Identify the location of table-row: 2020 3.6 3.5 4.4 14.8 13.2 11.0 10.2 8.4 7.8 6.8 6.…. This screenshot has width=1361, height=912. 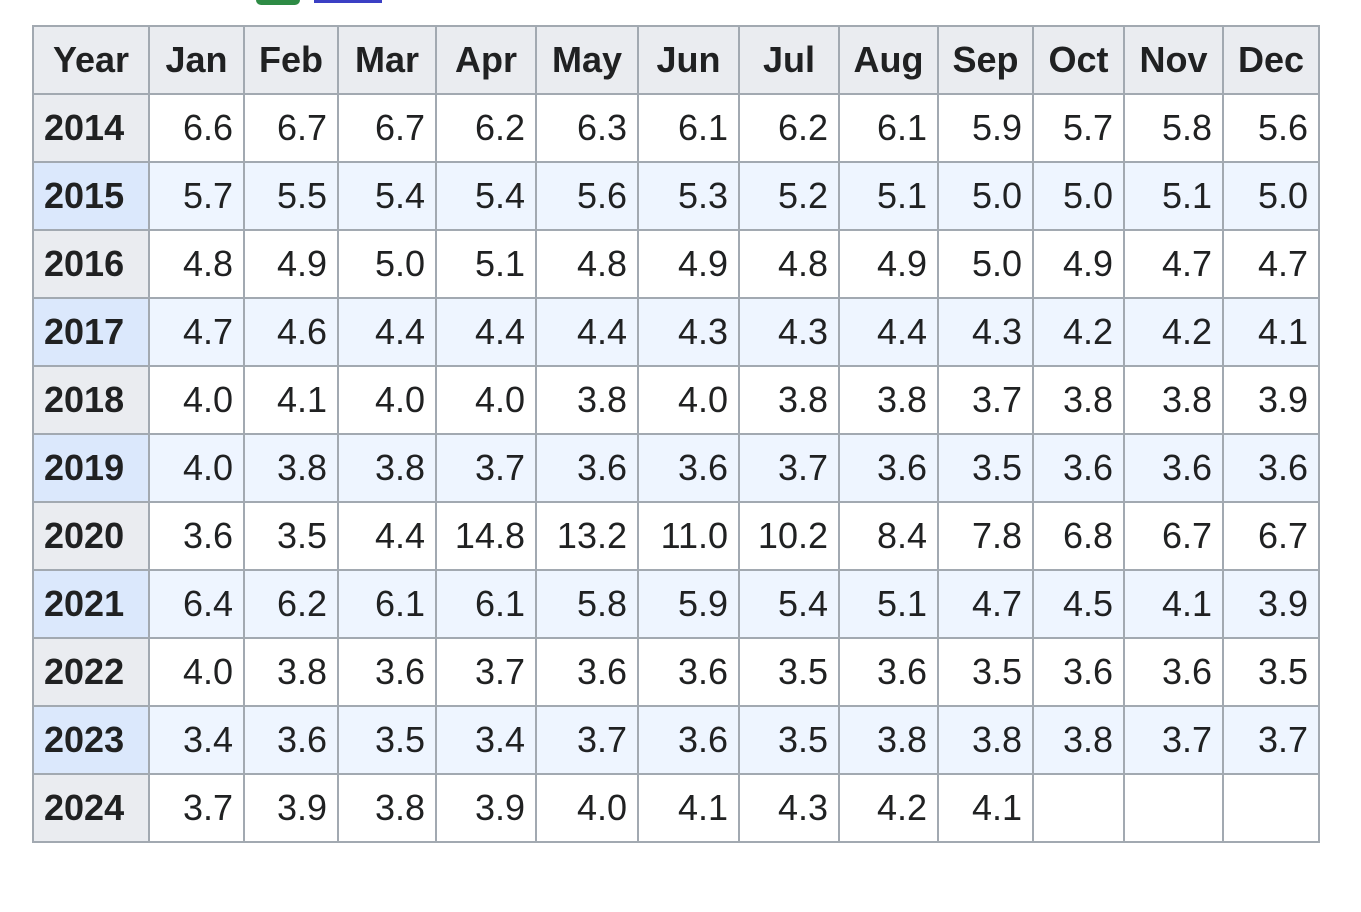
(676, 536).